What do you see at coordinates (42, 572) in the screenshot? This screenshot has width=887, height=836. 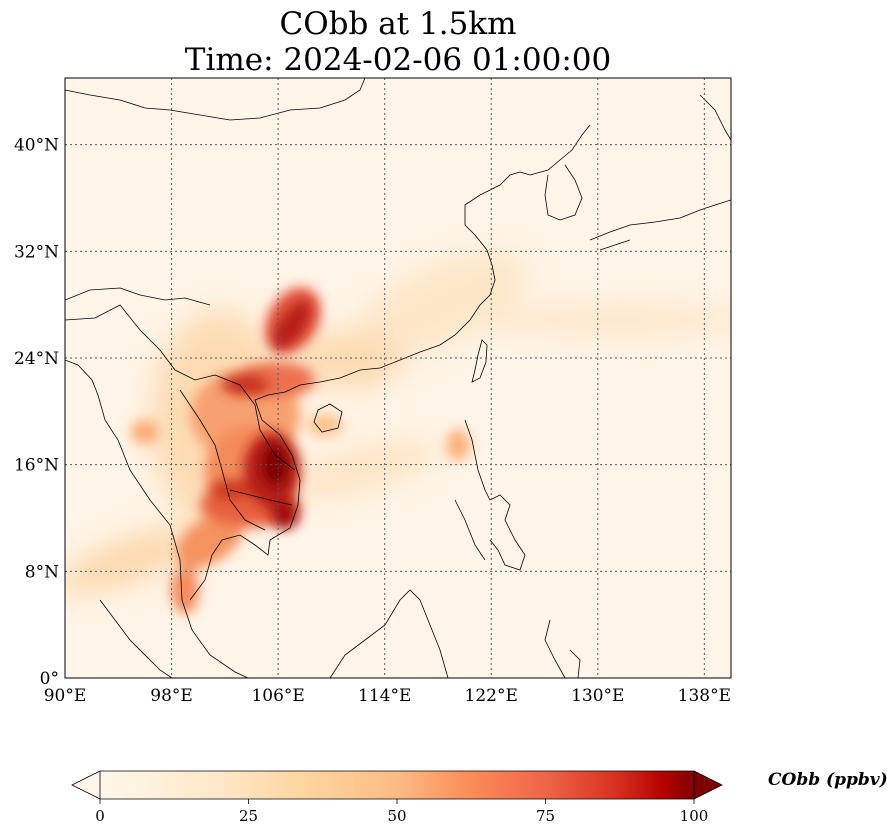 I see `lat-tick-label: 8°N` at bounding box center [42, 572].